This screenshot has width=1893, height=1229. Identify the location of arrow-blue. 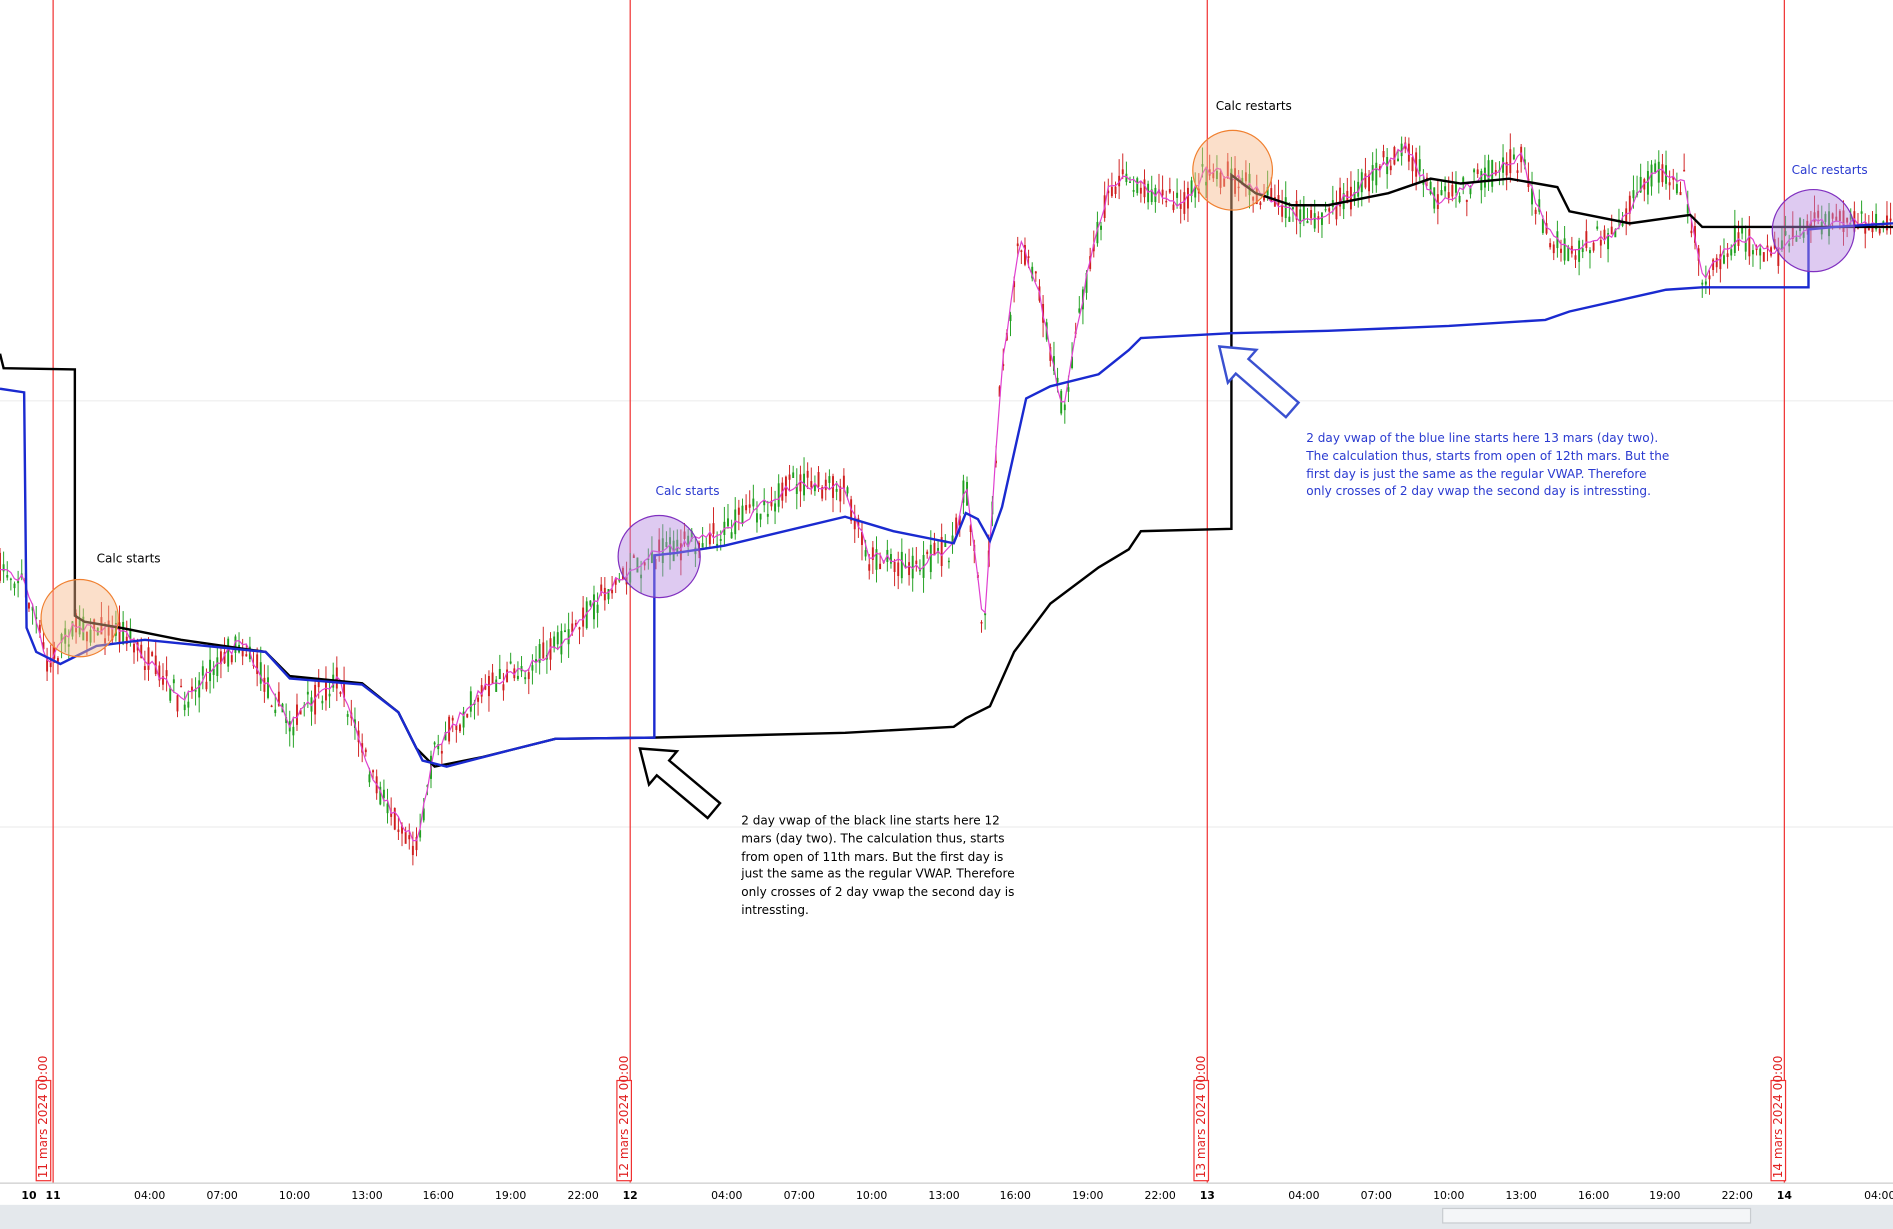
(1259, 382).